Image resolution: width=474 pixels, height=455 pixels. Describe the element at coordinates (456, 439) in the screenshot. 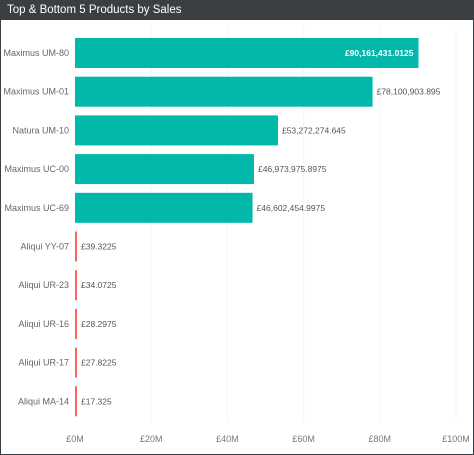

I see `x-tick-label: £100M` at that location.